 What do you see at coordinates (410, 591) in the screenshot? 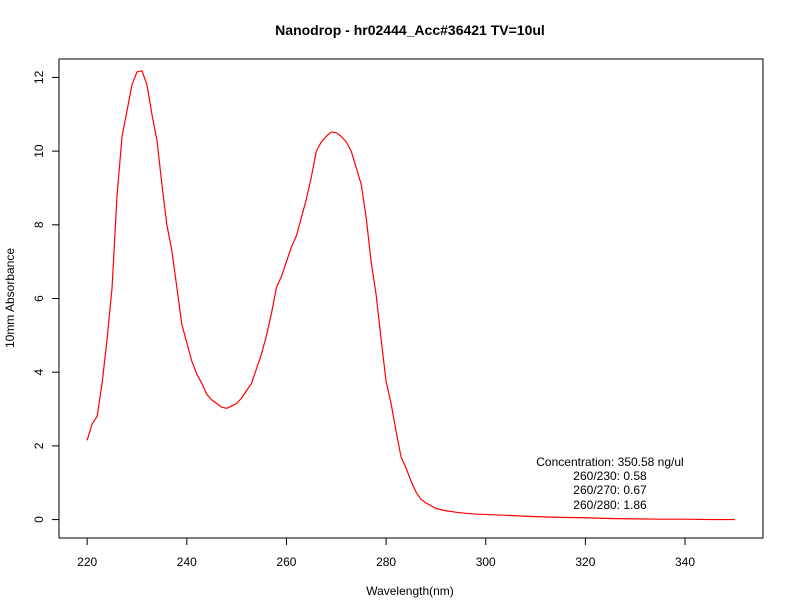
I see `x-axis-label: Wavelength(nm)` at bounding box center [410, 591].